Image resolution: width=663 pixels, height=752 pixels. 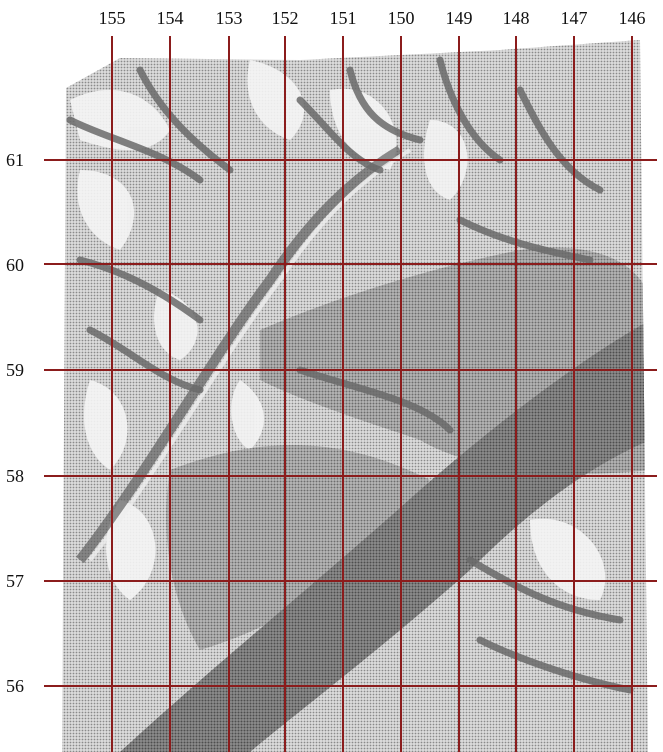 I want to click on grid-label-56: 56, so click(x=15, y=686).